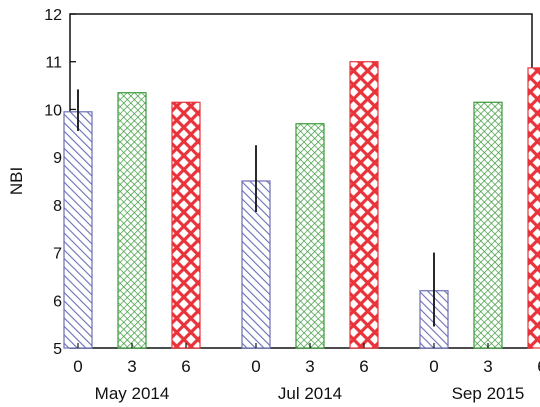 The height and width of the screenshot is (407, 540). I want to click on y-axis: 5 6 7 8 9 10 11 12, so click(60, 182).